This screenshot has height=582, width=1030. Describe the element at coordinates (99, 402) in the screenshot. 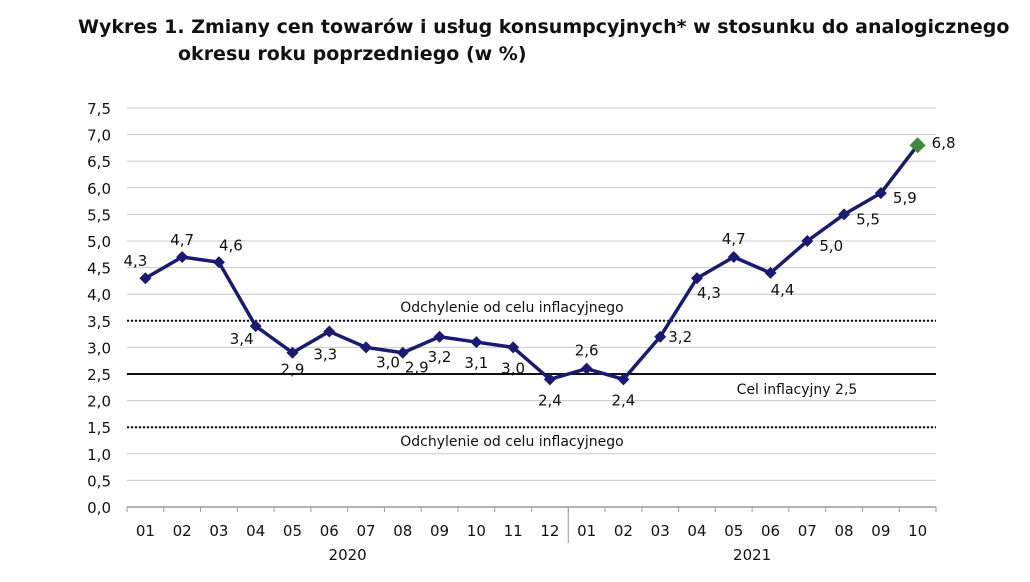

I see `y-tick-label: 2,0` at that location.